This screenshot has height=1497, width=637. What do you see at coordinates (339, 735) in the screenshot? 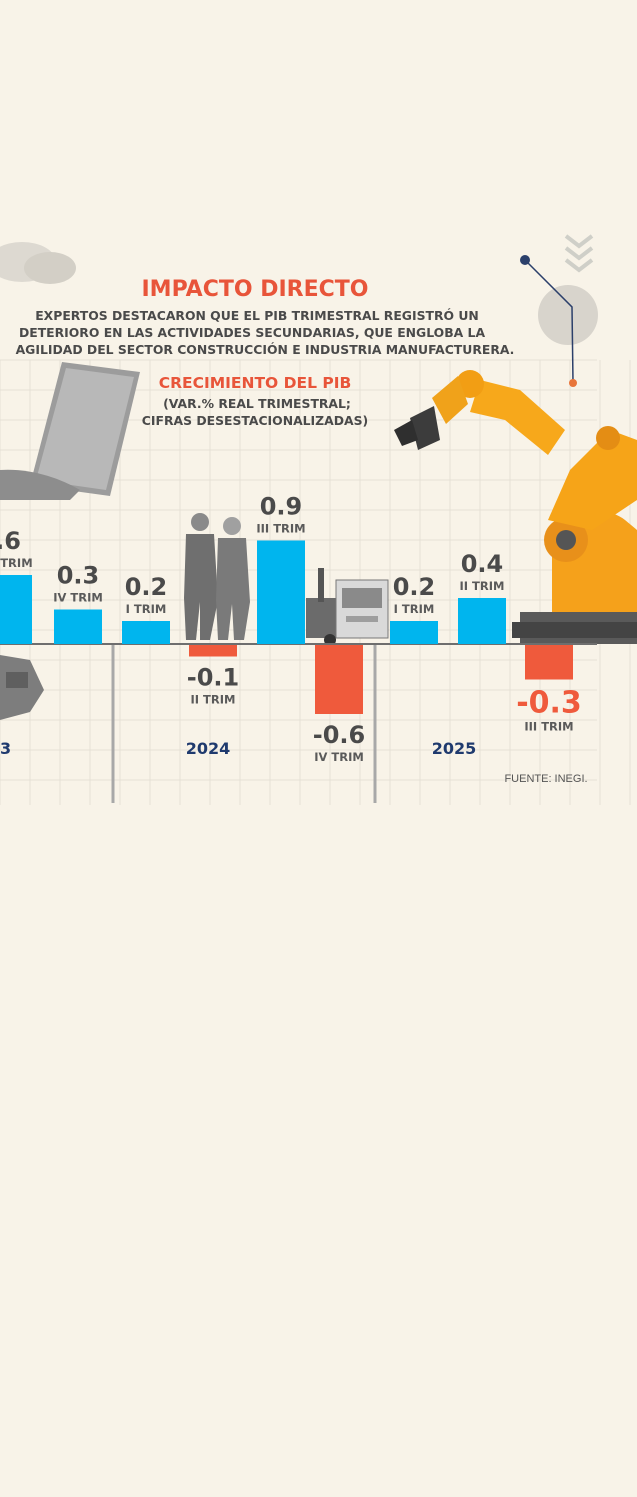
I see `bar-value-label: -0.6` at bounding box center [339, 735].